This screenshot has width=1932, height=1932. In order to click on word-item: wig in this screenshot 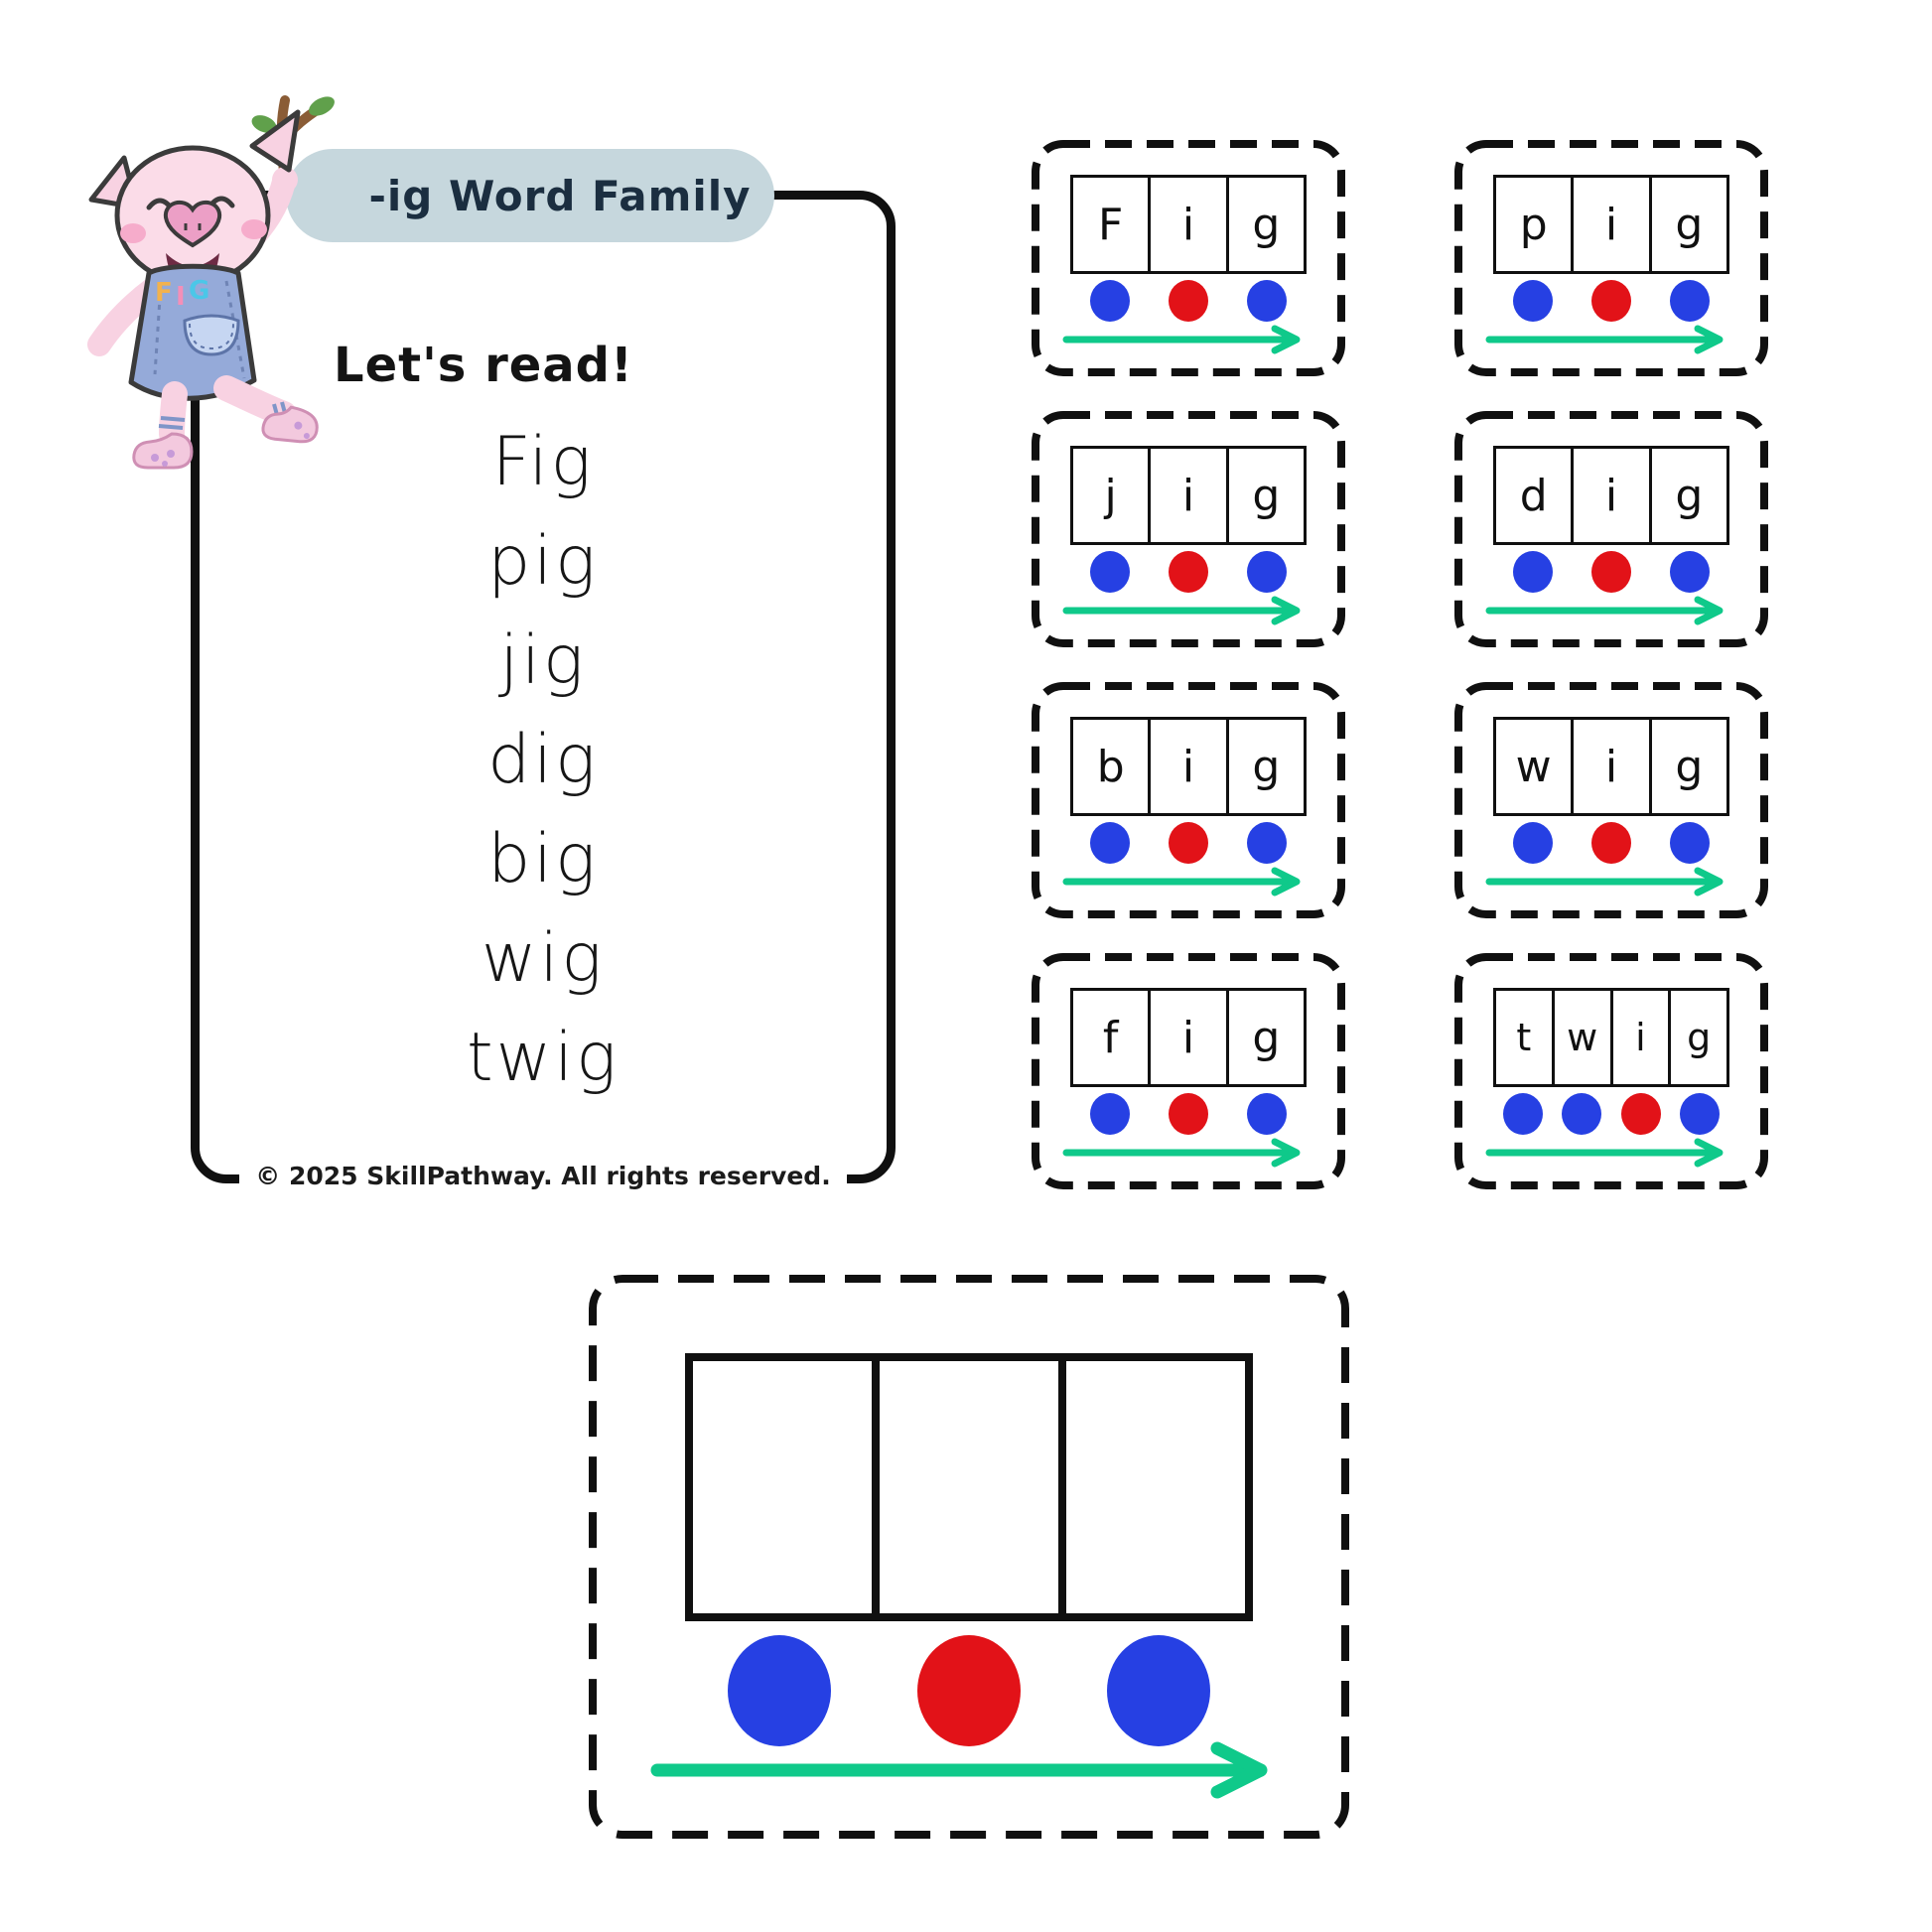, I will do `click(544, 958)`.